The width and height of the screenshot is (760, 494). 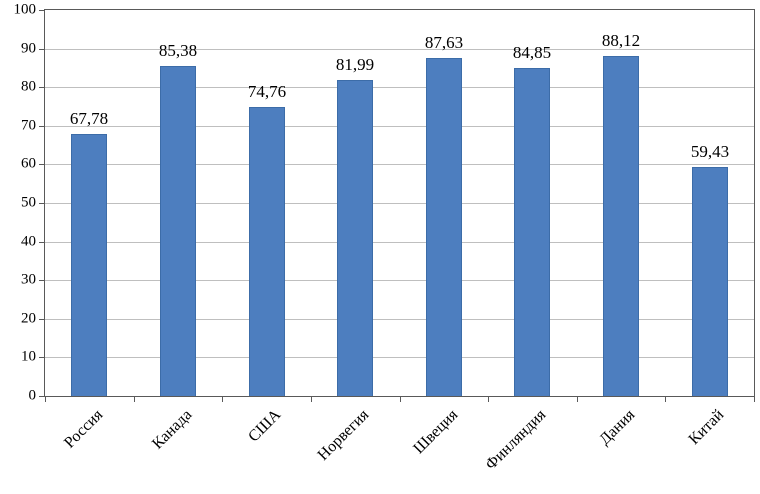 What do you see at coordinates (710, 151) in the screenshot?
I see `bar-value-label: 59,43` at bounding box center [710, 151].